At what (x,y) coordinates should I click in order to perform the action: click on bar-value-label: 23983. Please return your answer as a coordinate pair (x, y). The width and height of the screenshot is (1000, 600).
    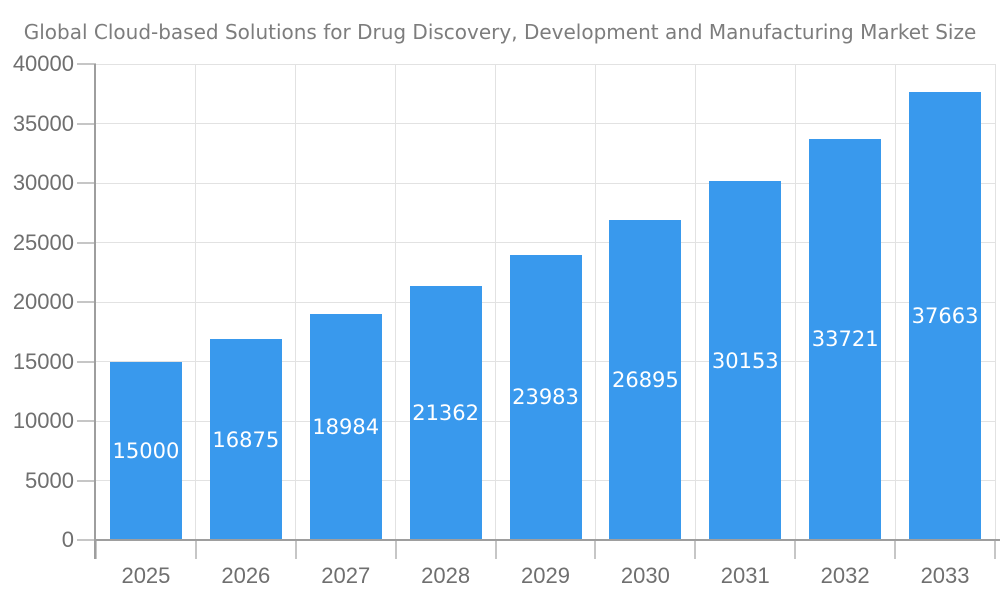
    Looking at the image, I should click on (545, 397).